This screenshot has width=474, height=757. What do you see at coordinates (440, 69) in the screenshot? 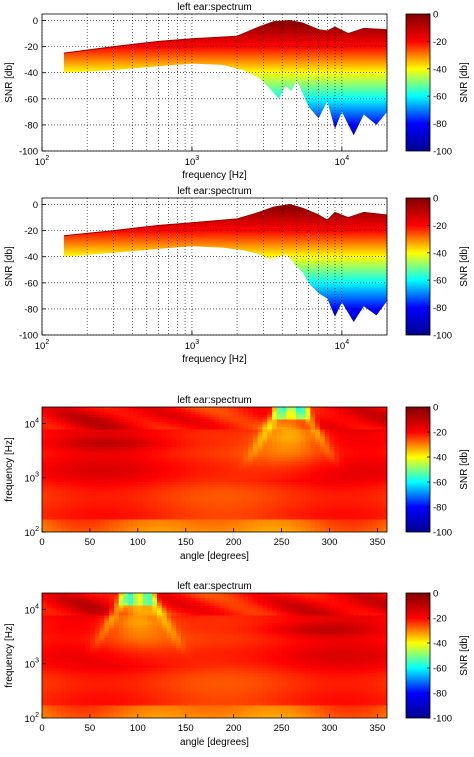
I see `colorbar-tick-label: -40` at bounding box center [440, 69].